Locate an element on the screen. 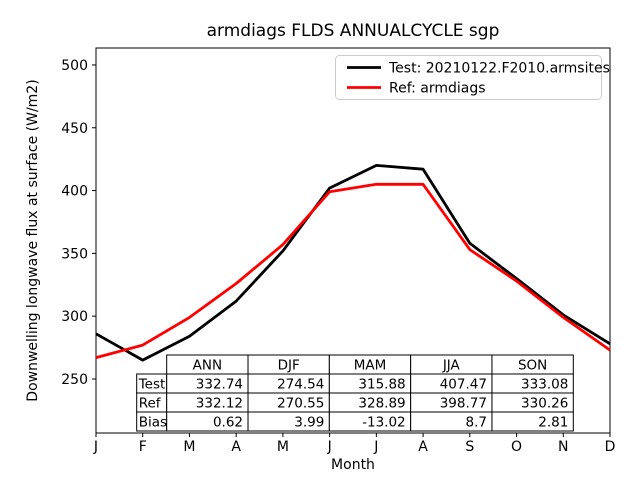 The image size is (640, 480). table-row-label: Test is located at coordinates (152, 385).